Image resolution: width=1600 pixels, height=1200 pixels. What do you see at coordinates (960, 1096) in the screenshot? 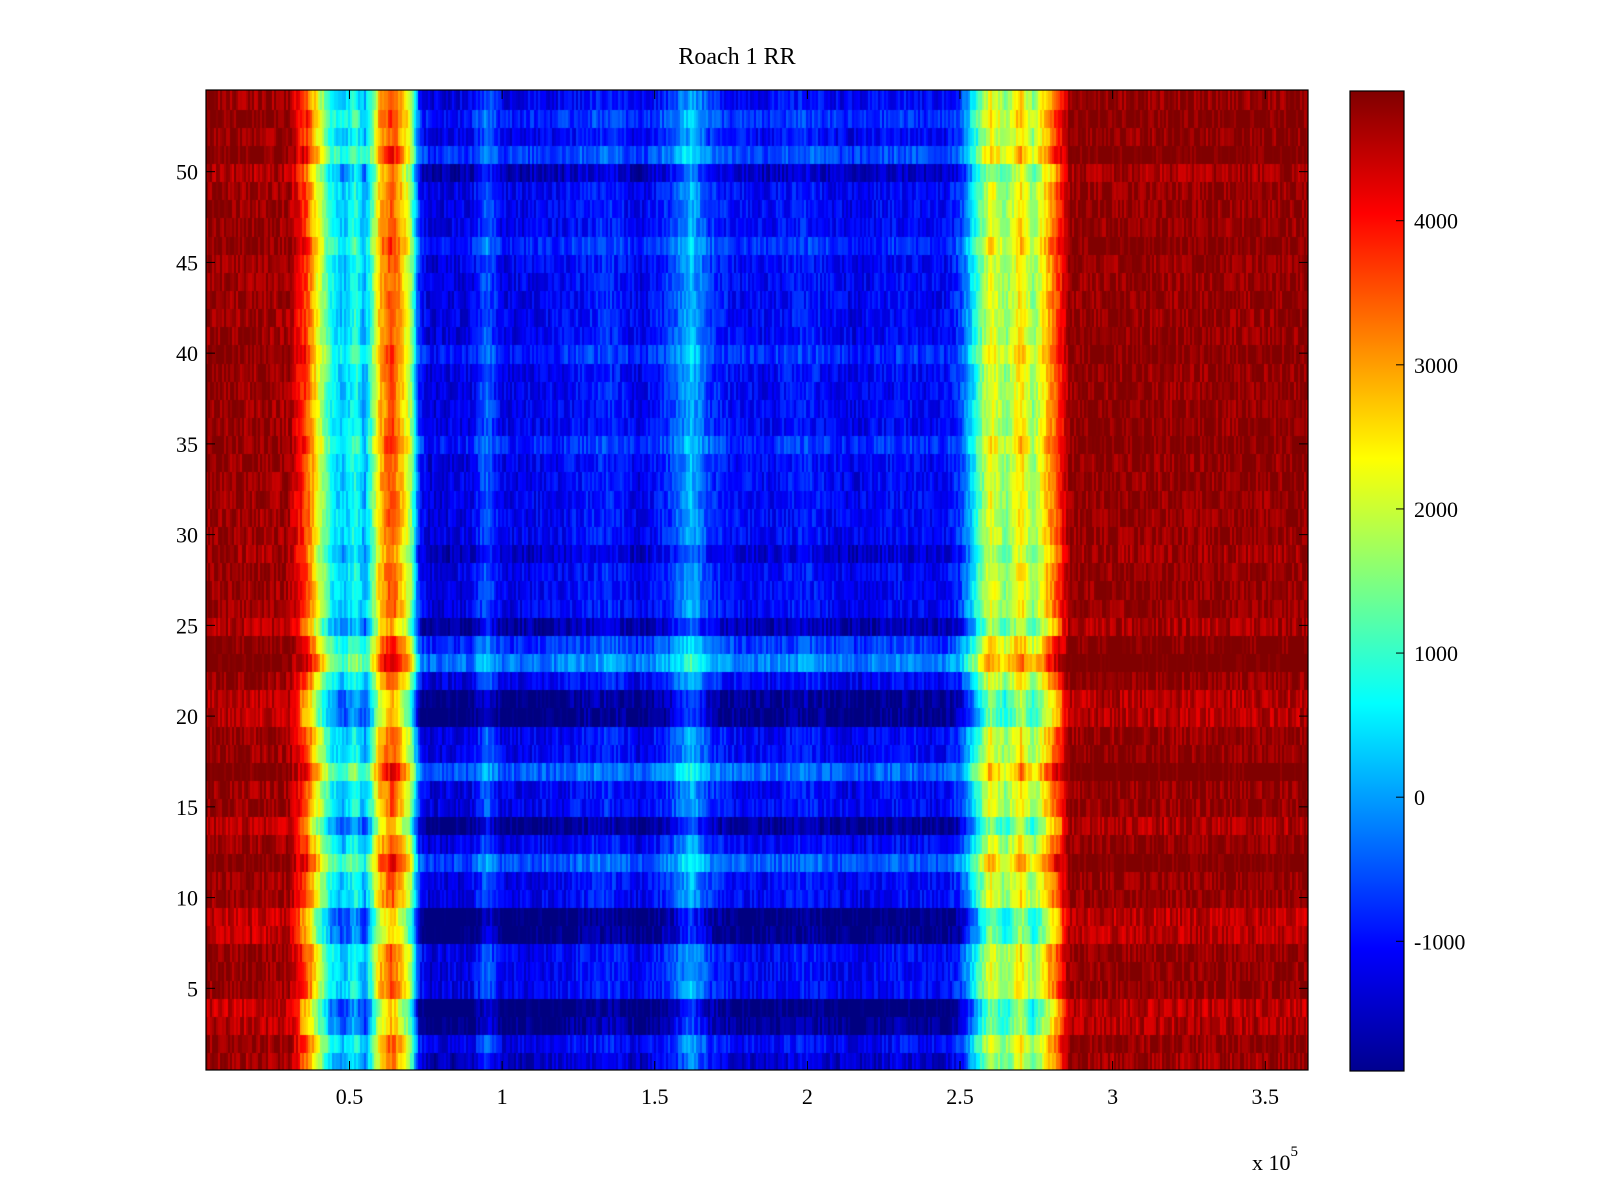
I see `x-tick-label: 2.5` at bounding box center [960, 1096].